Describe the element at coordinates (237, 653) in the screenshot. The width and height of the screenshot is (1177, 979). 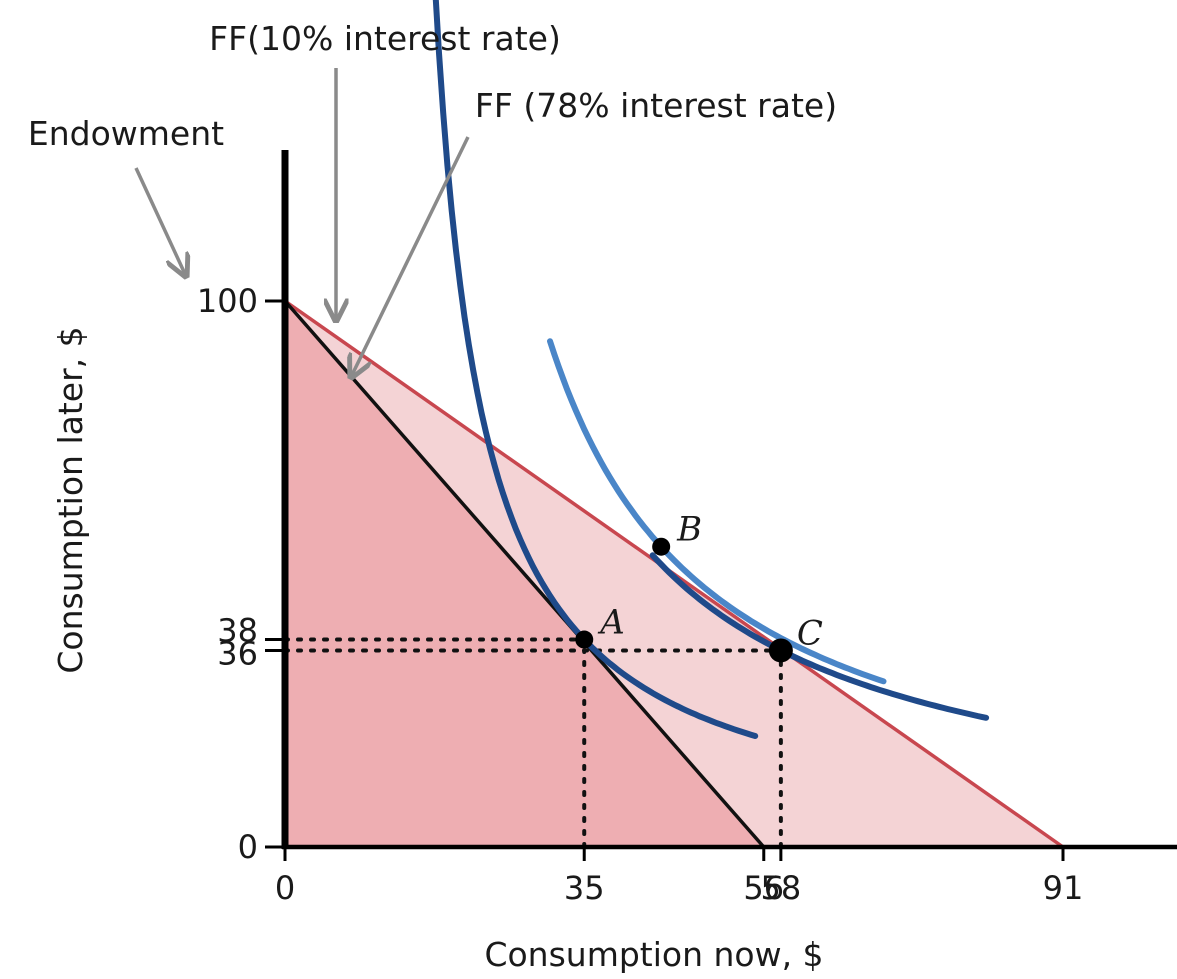
I see `y-tick-label-36: 36` at that location.